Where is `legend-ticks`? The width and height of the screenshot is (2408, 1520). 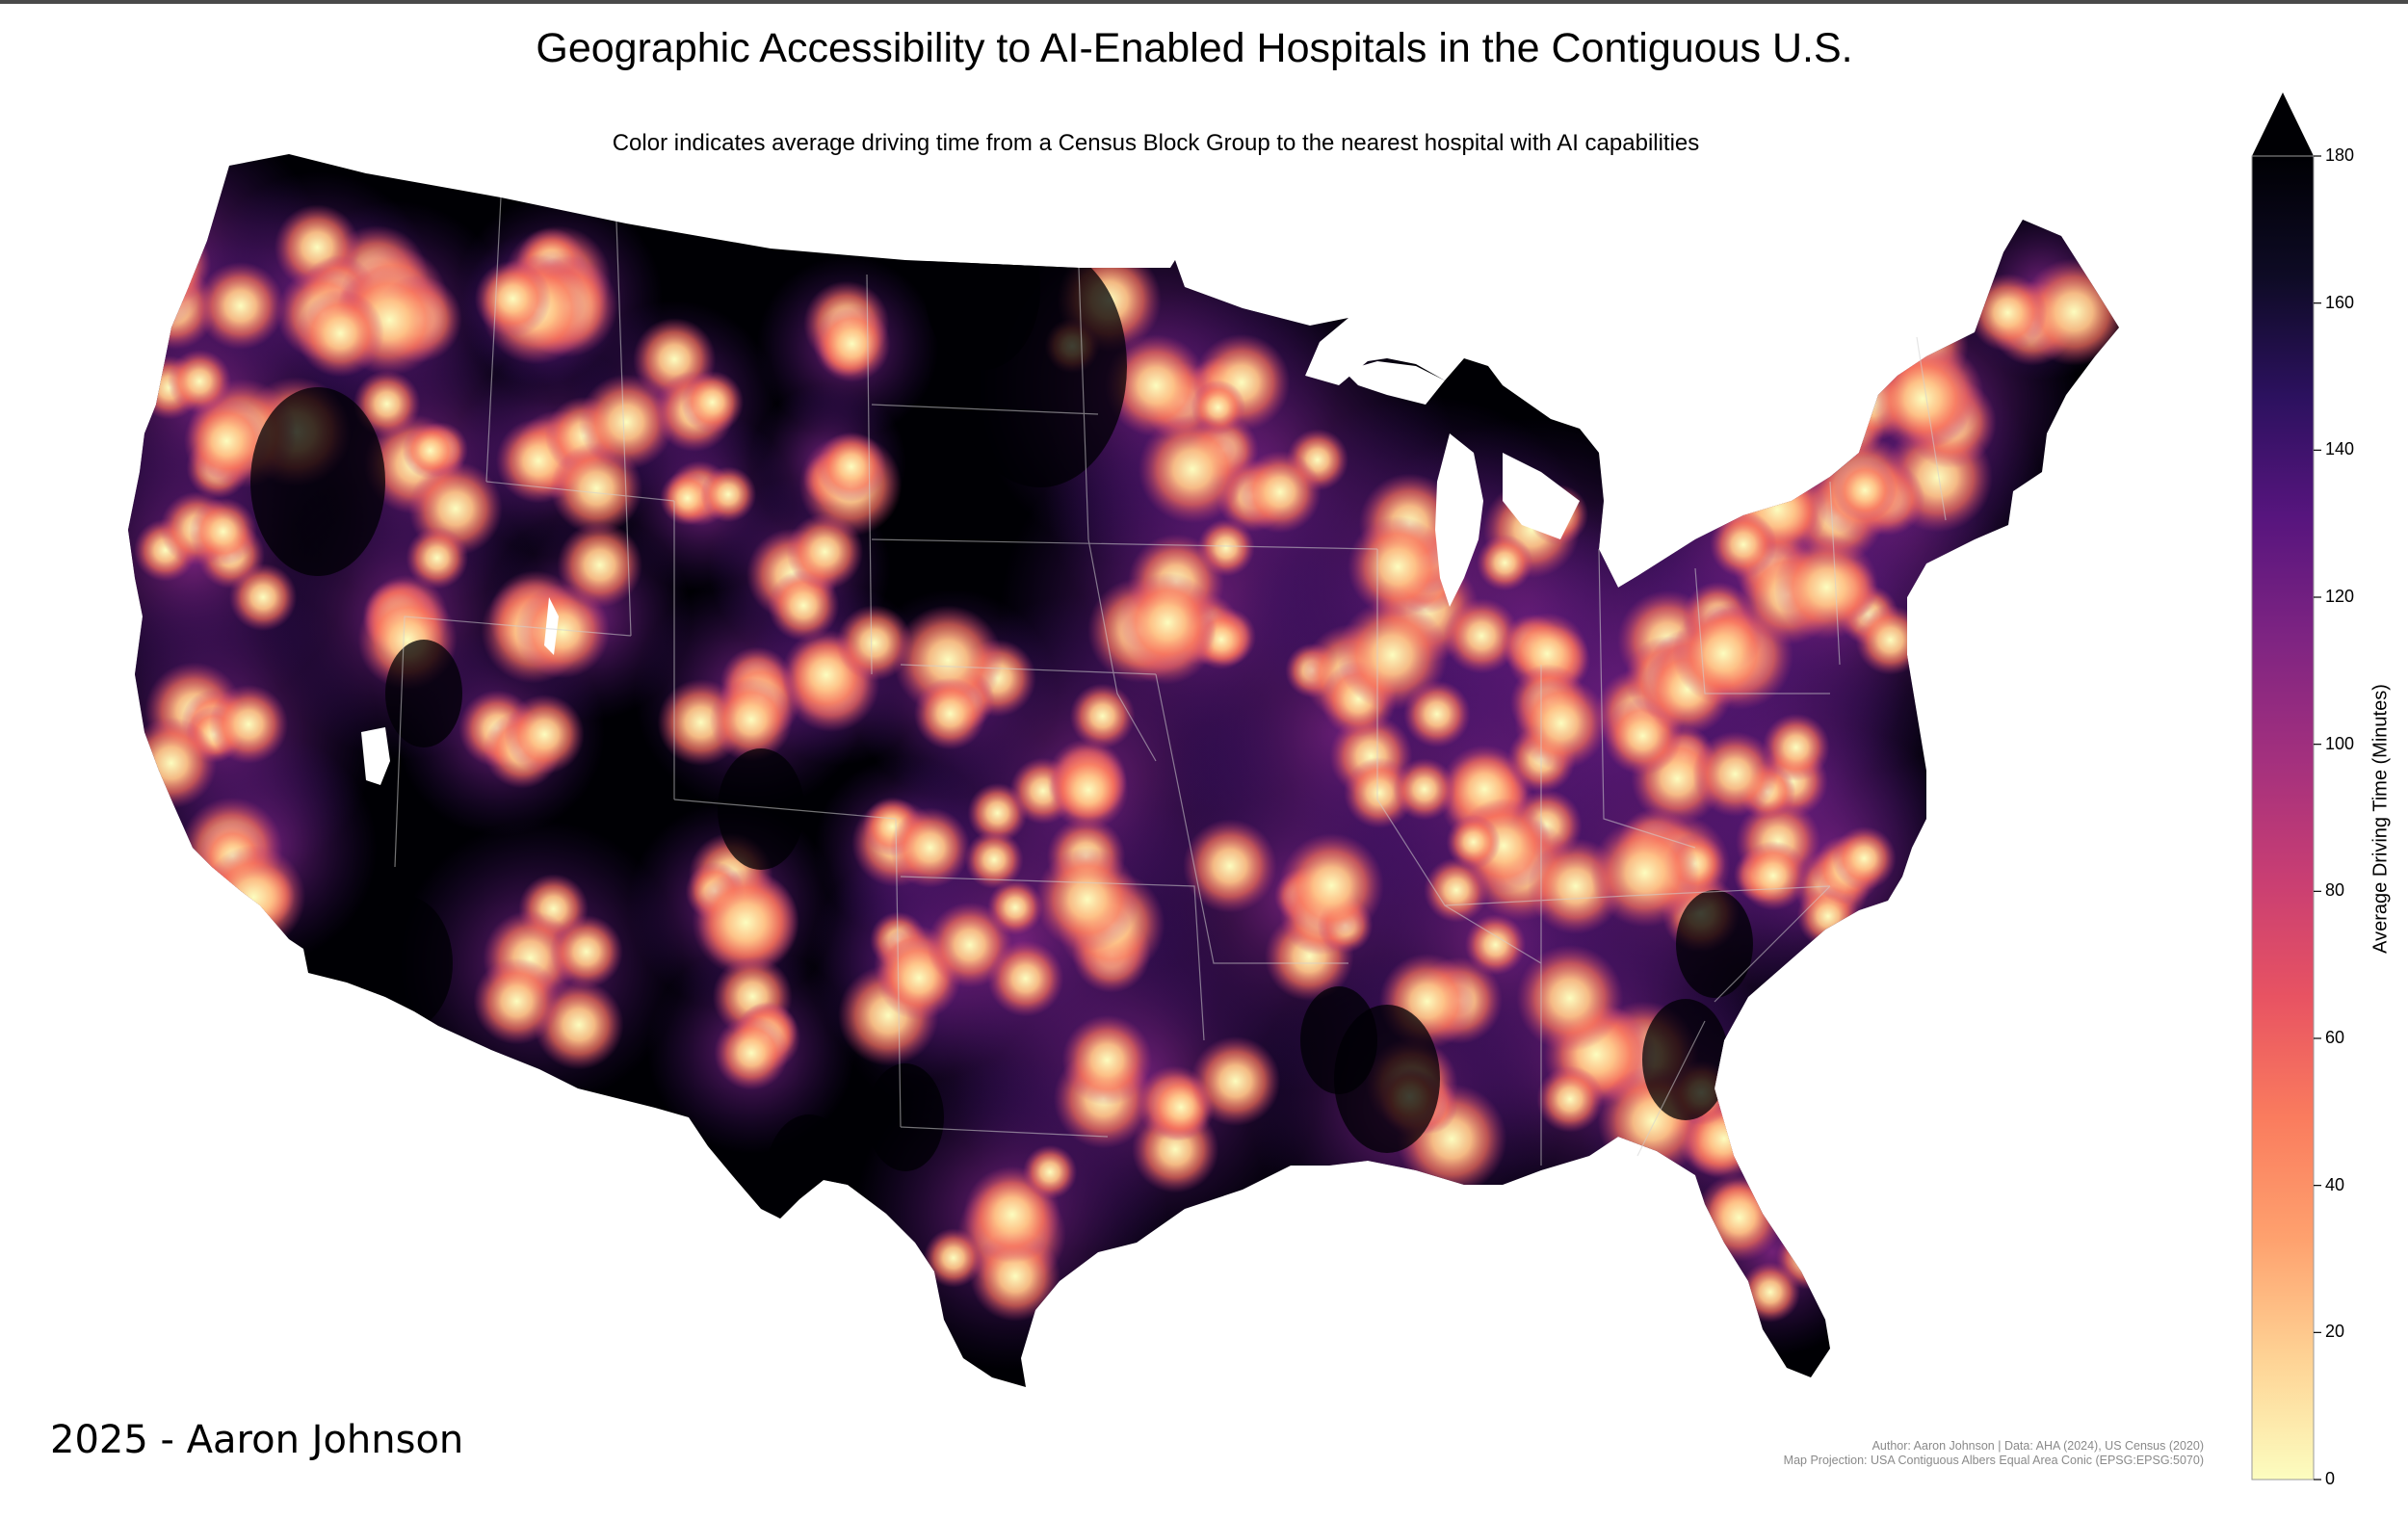
legend-ticks is located at coordinates (2317, 818).